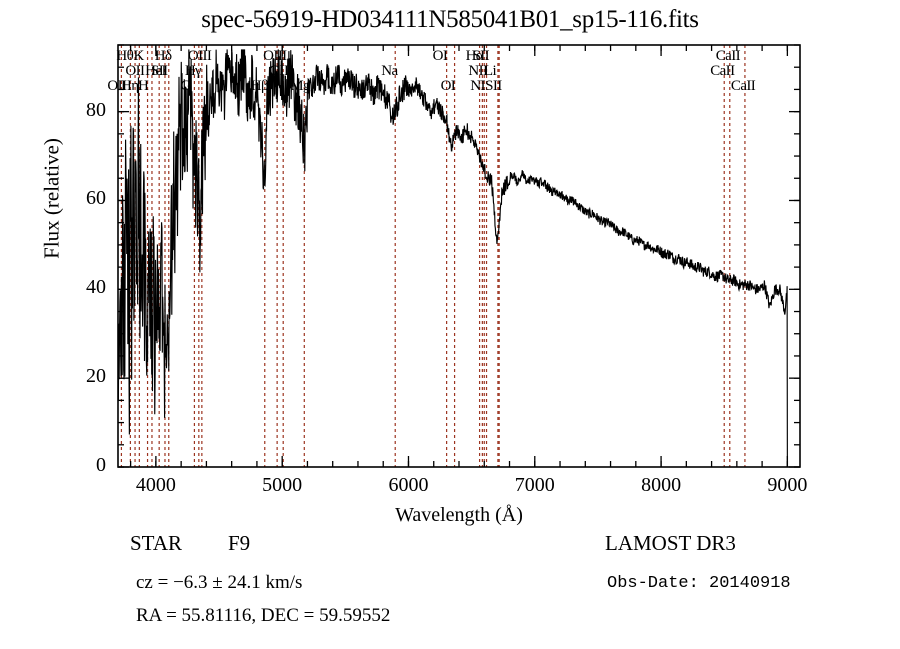  What do you see at coordinates (389, 71) in the screenshot?
I see `line-label-Na: Na` at bounding box center [389, 71].